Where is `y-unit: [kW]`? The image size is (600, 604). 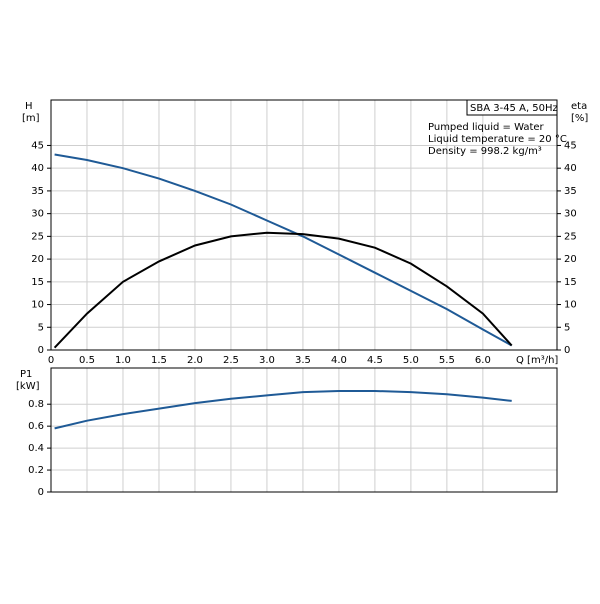
y-unit: [kW] is located at coordinates (28, 386).